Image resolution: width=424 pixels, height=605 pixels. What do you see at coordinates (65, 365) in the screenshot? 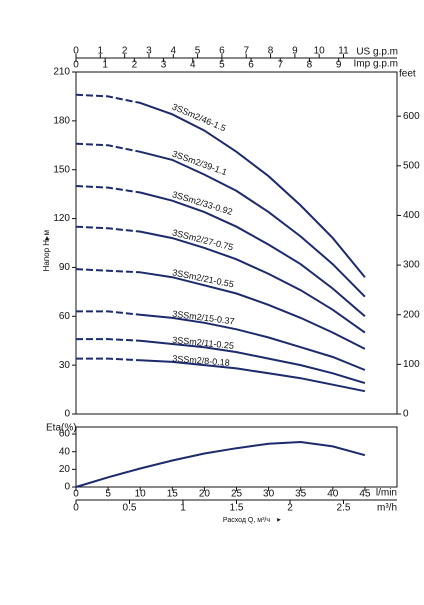
I see `y-tick-label: 30` at bounding box center [65, 365].